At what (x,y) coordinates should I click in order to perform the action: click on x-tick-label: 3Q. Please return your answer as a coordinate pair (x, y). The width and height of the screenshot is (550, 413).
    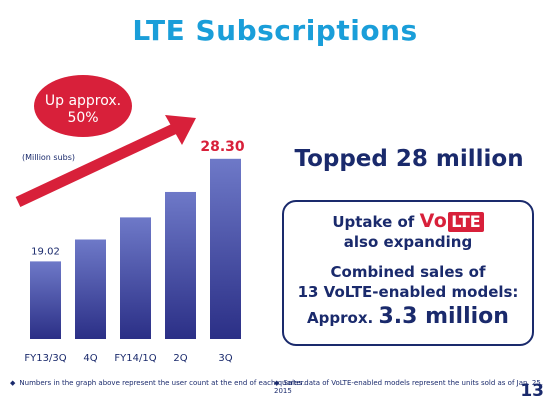
    Looking at the image, I should click on (225, 358).